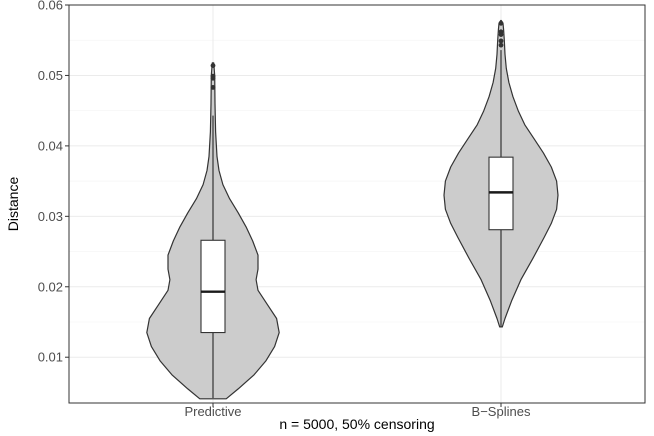  What do you see at coordinates (501, 411) in the screenshot?
I see `x-tick-label: B−Splines` at bounding box center [501, 411].